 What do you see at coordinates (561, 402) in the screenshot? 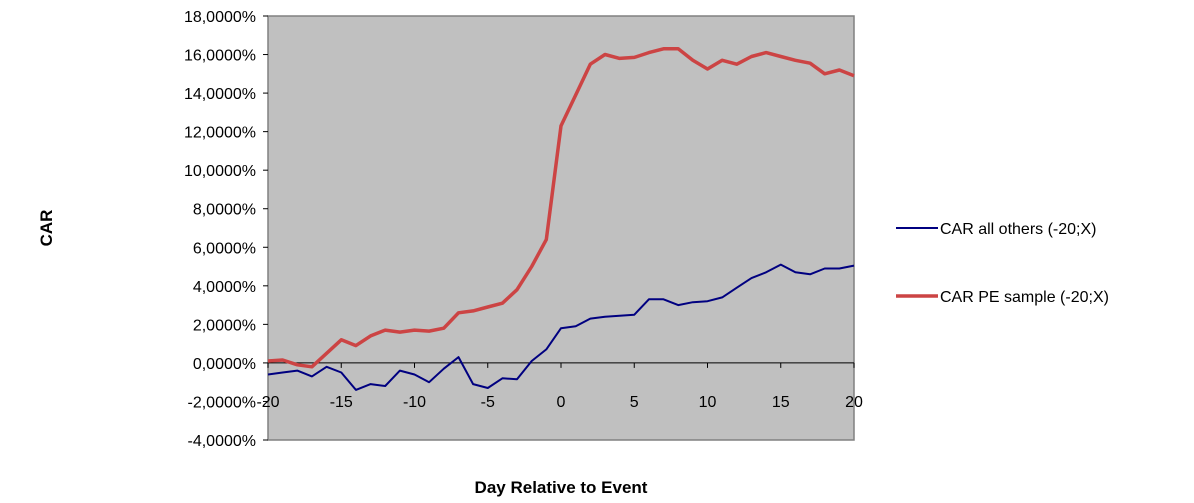
I see `x-tick-label: 0` at bounding box center [561, 402].